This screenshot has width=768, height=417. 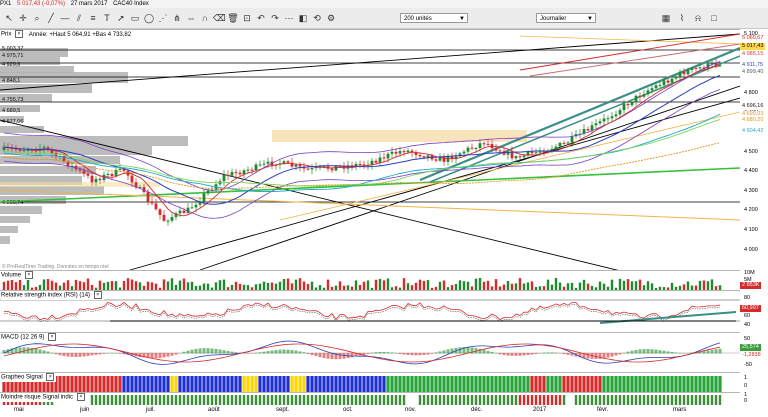 I want to click on volume-scale: 10M 5M 2 853K, so click(x=754, y=280).